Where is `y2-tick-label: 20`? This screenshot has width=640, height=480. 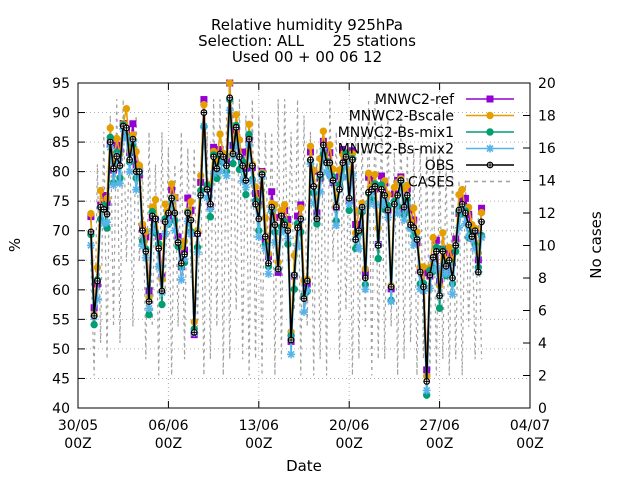 y2-tick-label: 20 is located at coordinates (547, 84).